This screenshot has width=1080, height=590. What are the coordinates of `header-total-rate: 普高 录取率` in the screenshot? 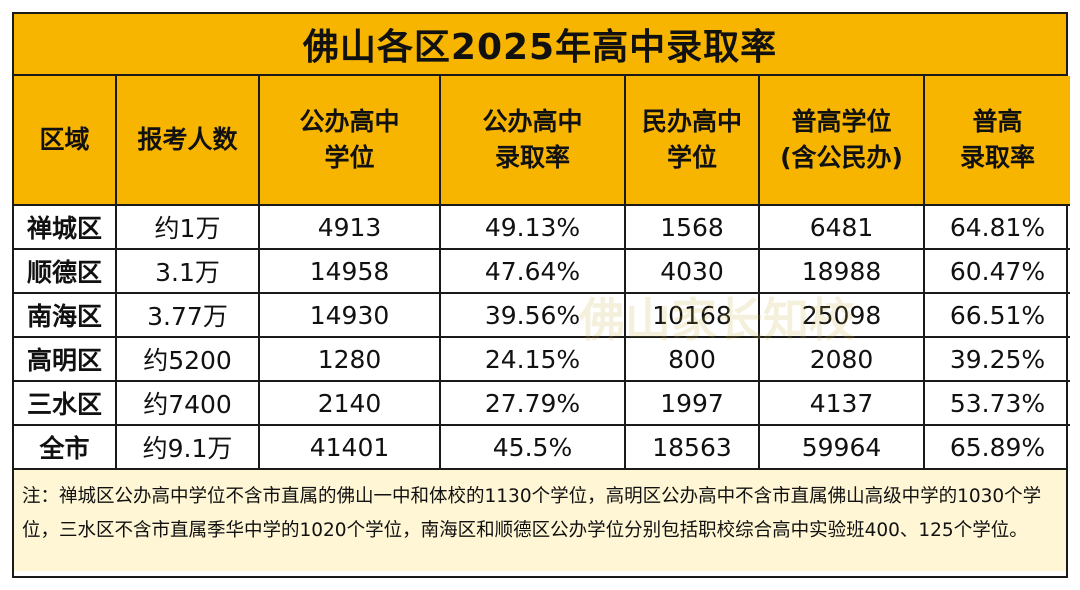 It's located at (996, 141).